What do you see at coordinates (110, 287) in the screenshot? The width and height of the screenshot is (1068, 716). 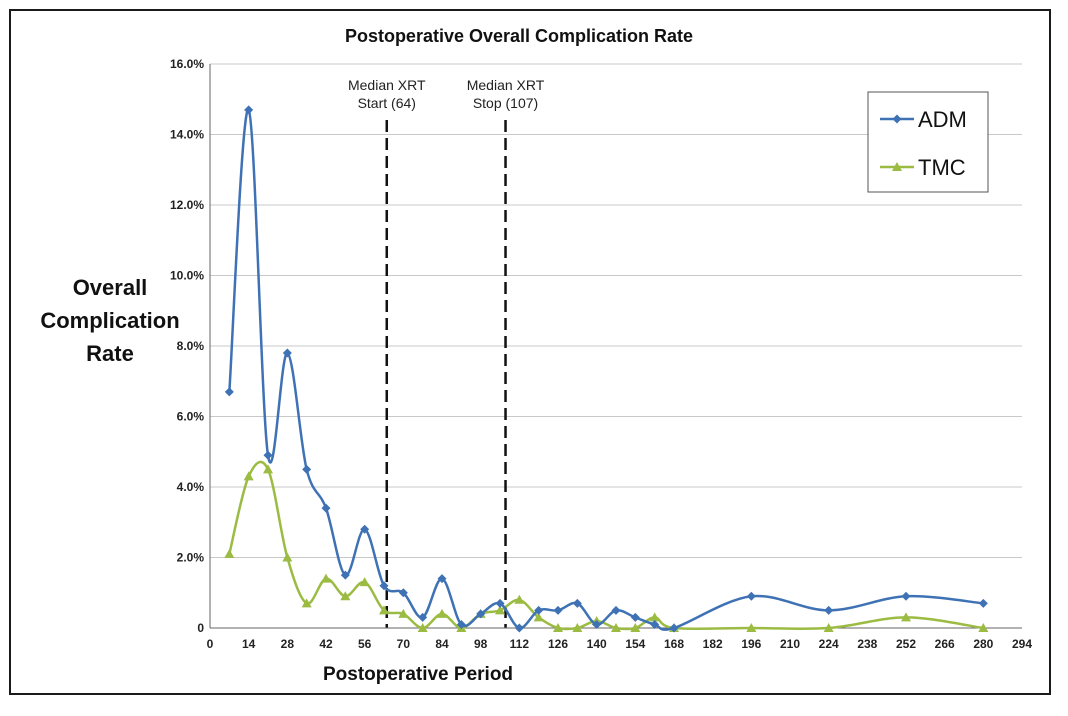 I see `y-axis-label-line: Overall` at bounding box center [110, 287].